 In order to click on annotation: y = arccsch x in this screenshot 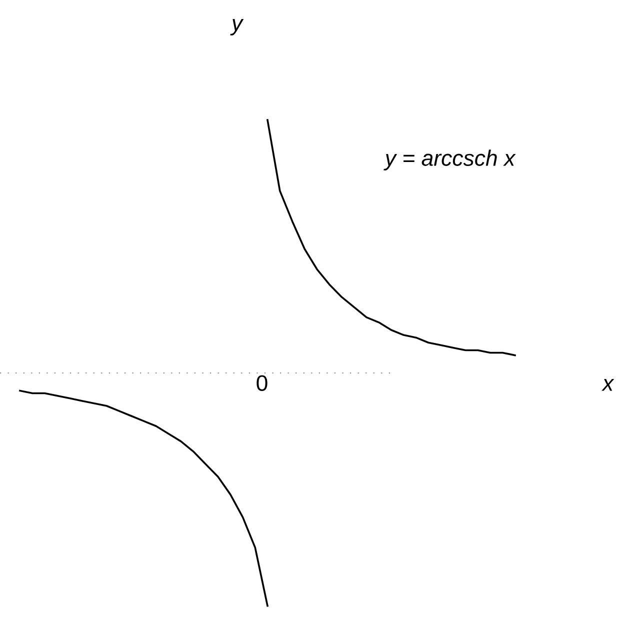, I will do `click(450, 160)`.